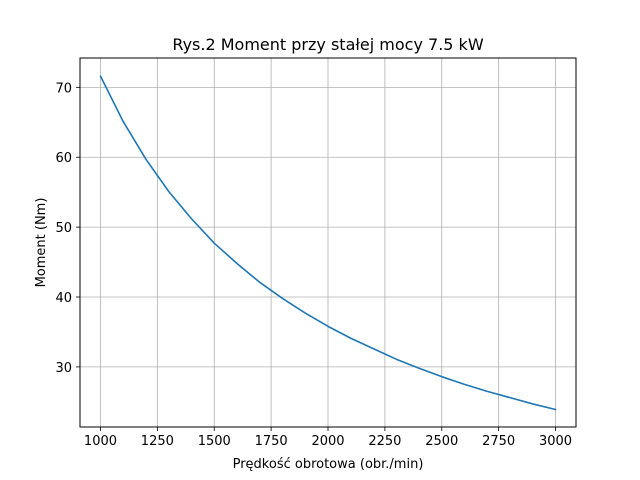 The height and width of the screenshot is (480, 640). What do you see at coordinates (271, 441) in the screenshot?
I see `x-tick-label: 1750` at bounding box center [271, 441].